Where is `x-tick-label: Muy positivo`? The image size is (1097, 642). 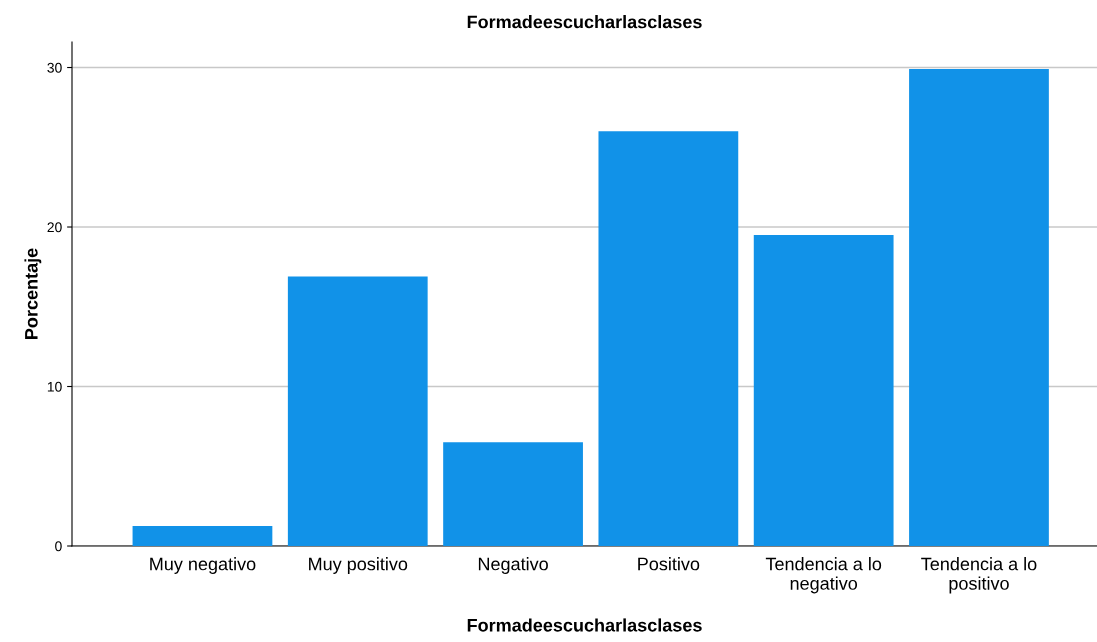 x-tick-label: Muy positivo is located at coordinates (358, 565).